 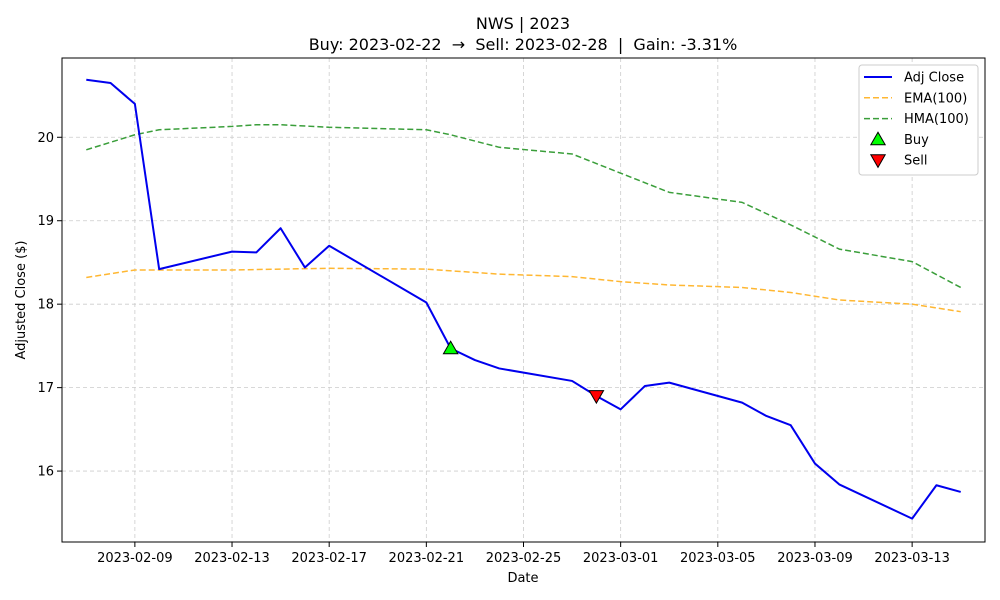 I want to click on legend-label-hma-100: HMA(100), so click(x=936, y=119).